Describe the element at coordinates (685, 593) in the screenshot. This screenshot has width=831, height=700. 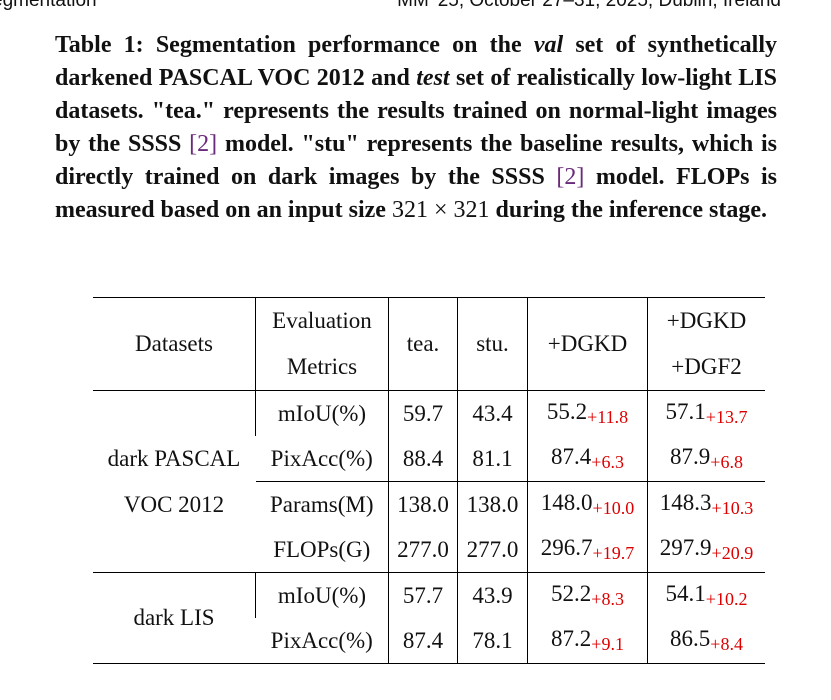
I see `value: 54.1` at that location.